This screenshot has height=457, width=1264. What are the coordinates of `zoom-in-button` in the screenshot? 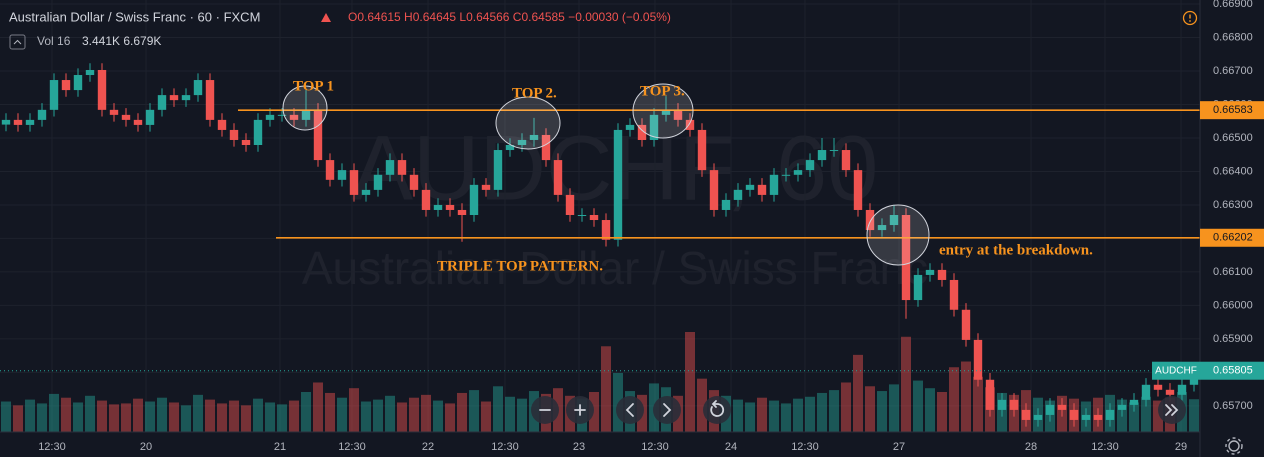 It's located at (580, 410).